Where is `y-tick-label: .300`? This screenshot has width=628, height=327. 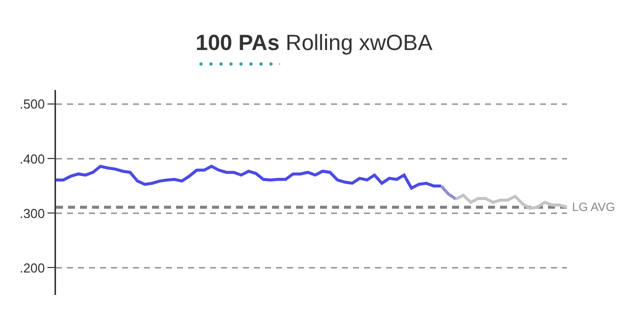 y-tick-label: .300 is located at coordinates (32, 213).